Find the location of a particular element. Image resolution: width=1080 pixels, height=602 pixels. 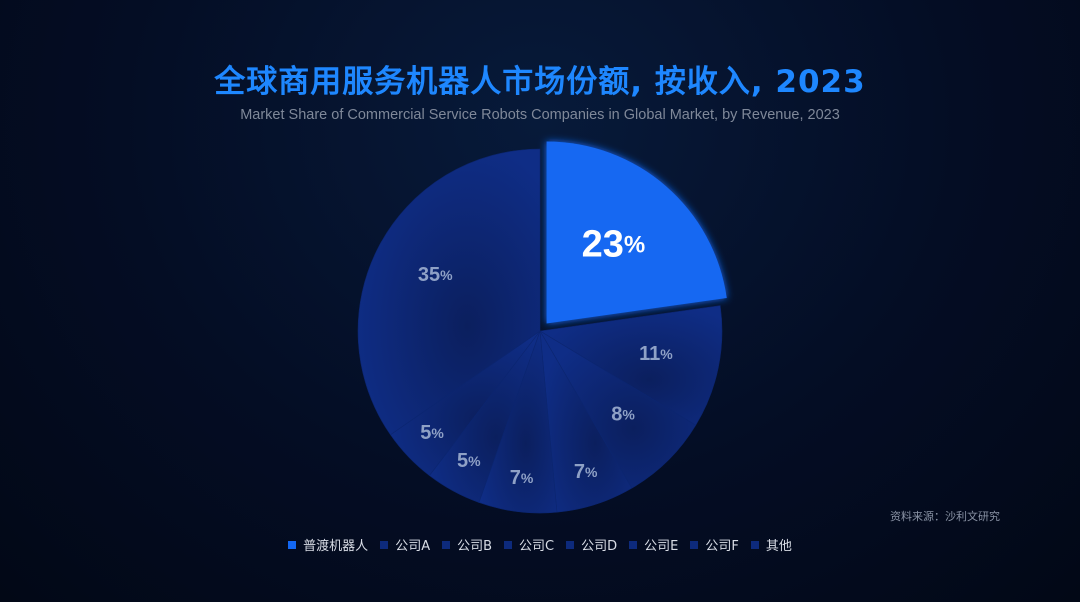

legend-label-2: 公司B is located at coordinates (475, 546).